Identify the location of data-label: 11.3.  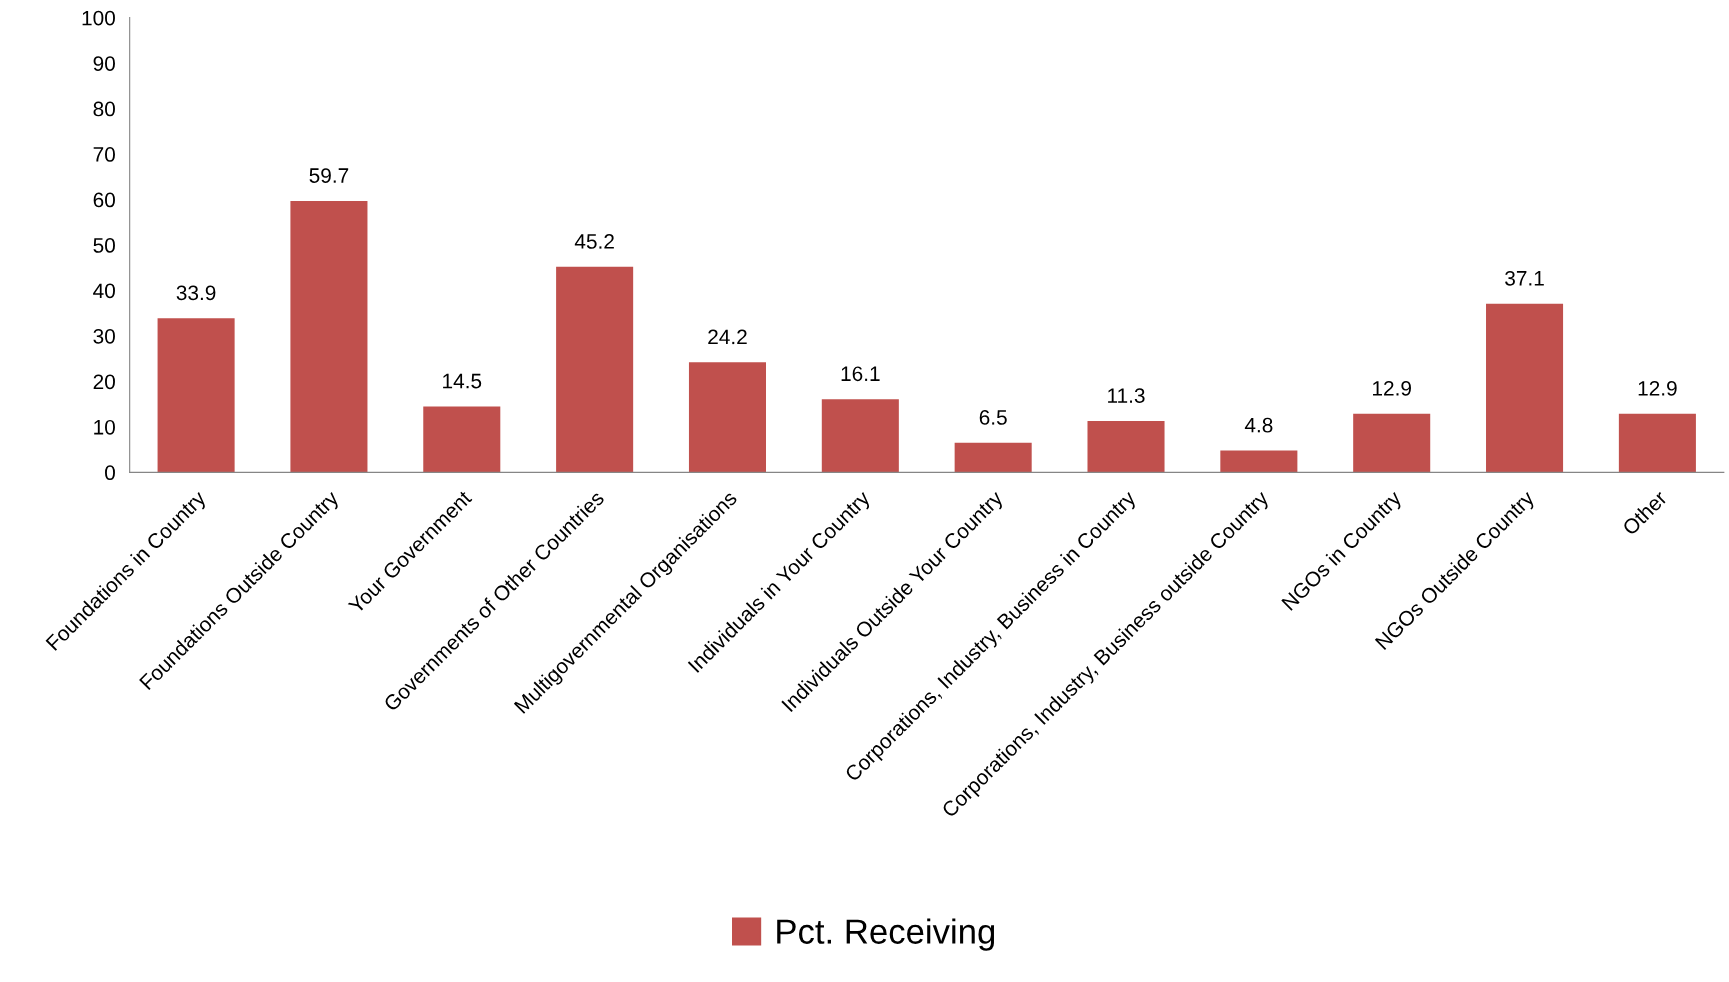
(1126, 395).